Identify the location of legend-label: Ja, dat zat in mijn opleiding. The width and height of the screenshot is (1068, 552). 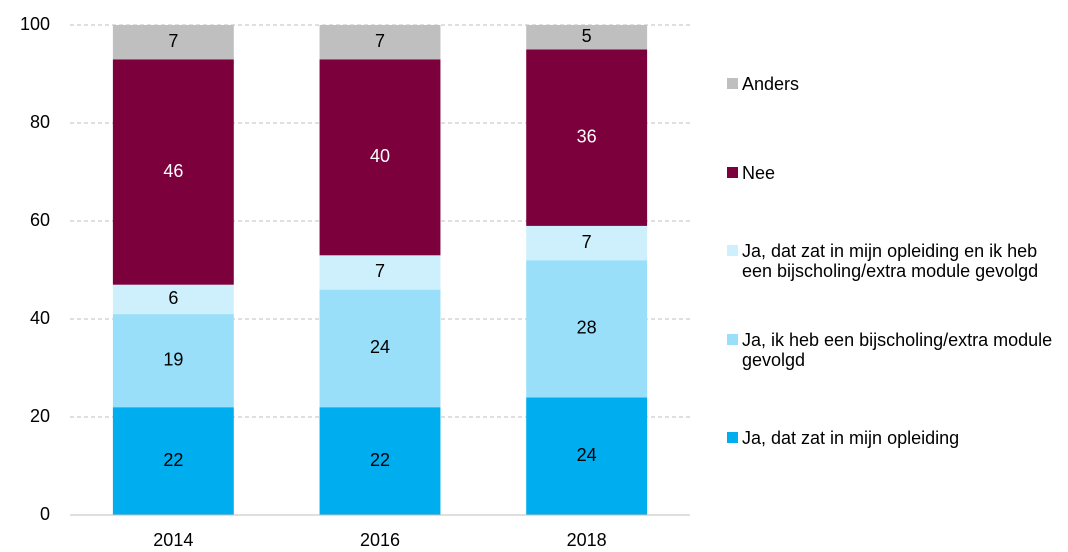
(851, 438).